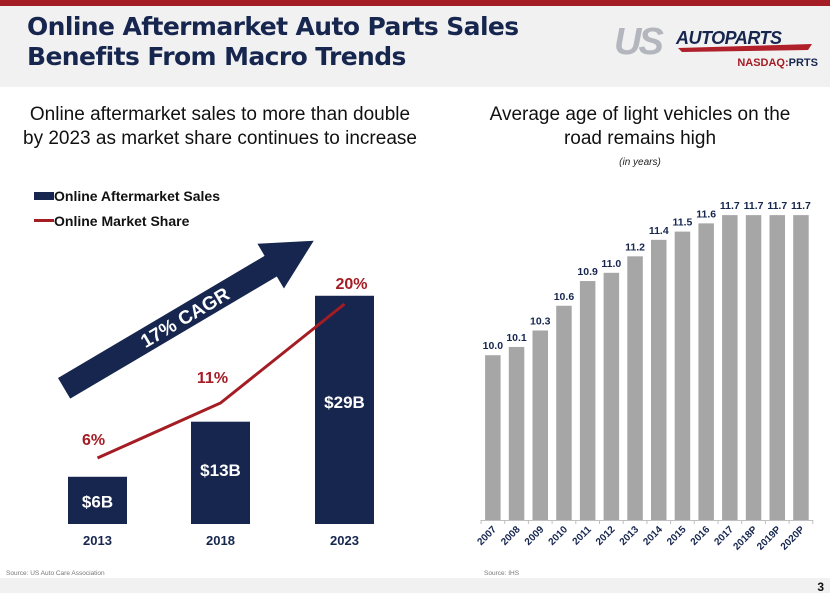 This screenshot has height=594, width=830. I want to click on vehicle-age-category-label: 2015, so click(677, 536).